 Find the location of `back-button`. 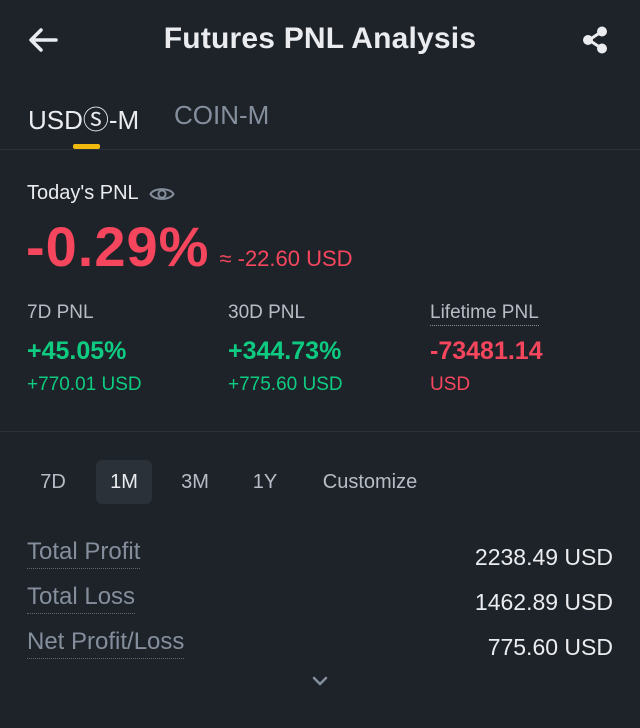

back-button is located at coordinates (44, 40).